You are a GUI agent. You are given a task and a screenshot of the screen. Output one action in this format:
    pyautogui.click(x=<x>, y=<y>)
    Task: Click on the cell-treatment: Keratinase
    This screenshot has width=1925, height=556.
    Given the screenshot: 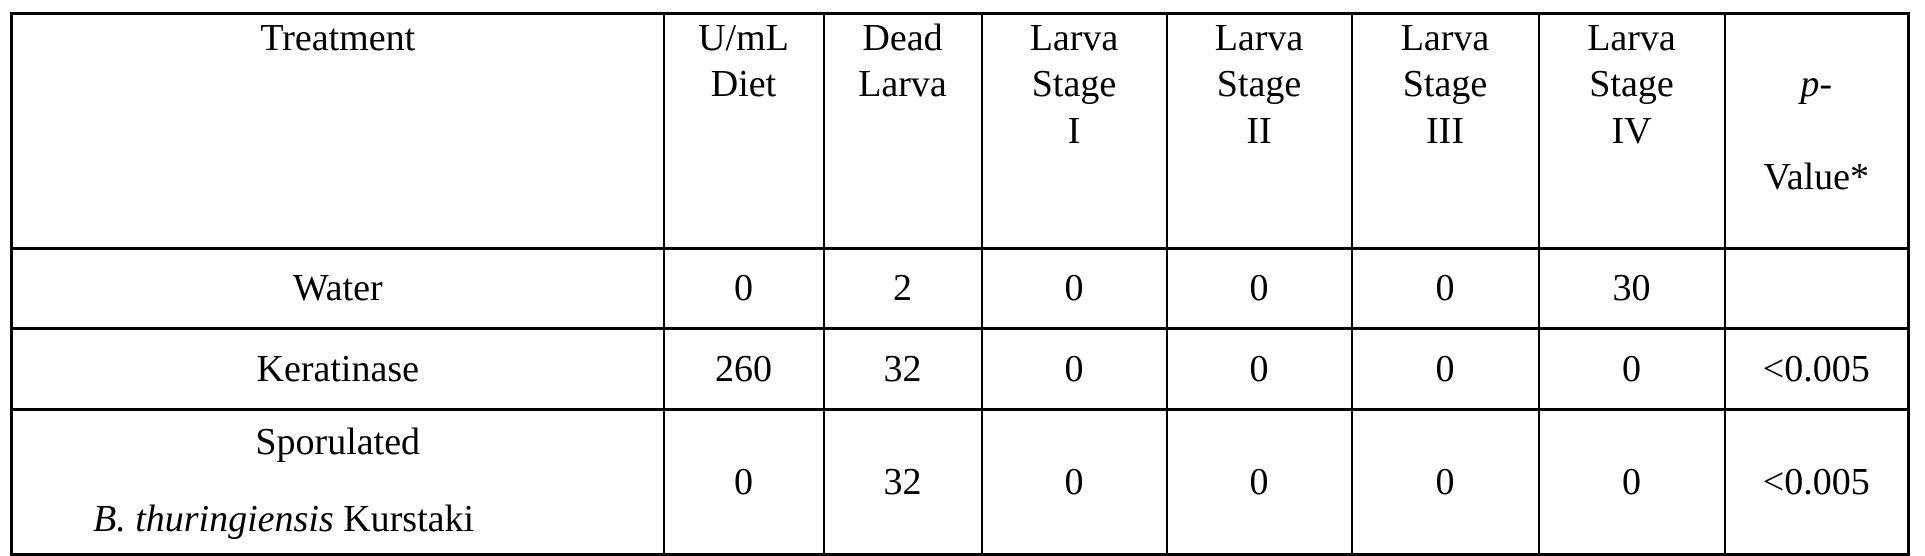 What is the action you would take?
    pyautogui.click(x=337, y=368)
    